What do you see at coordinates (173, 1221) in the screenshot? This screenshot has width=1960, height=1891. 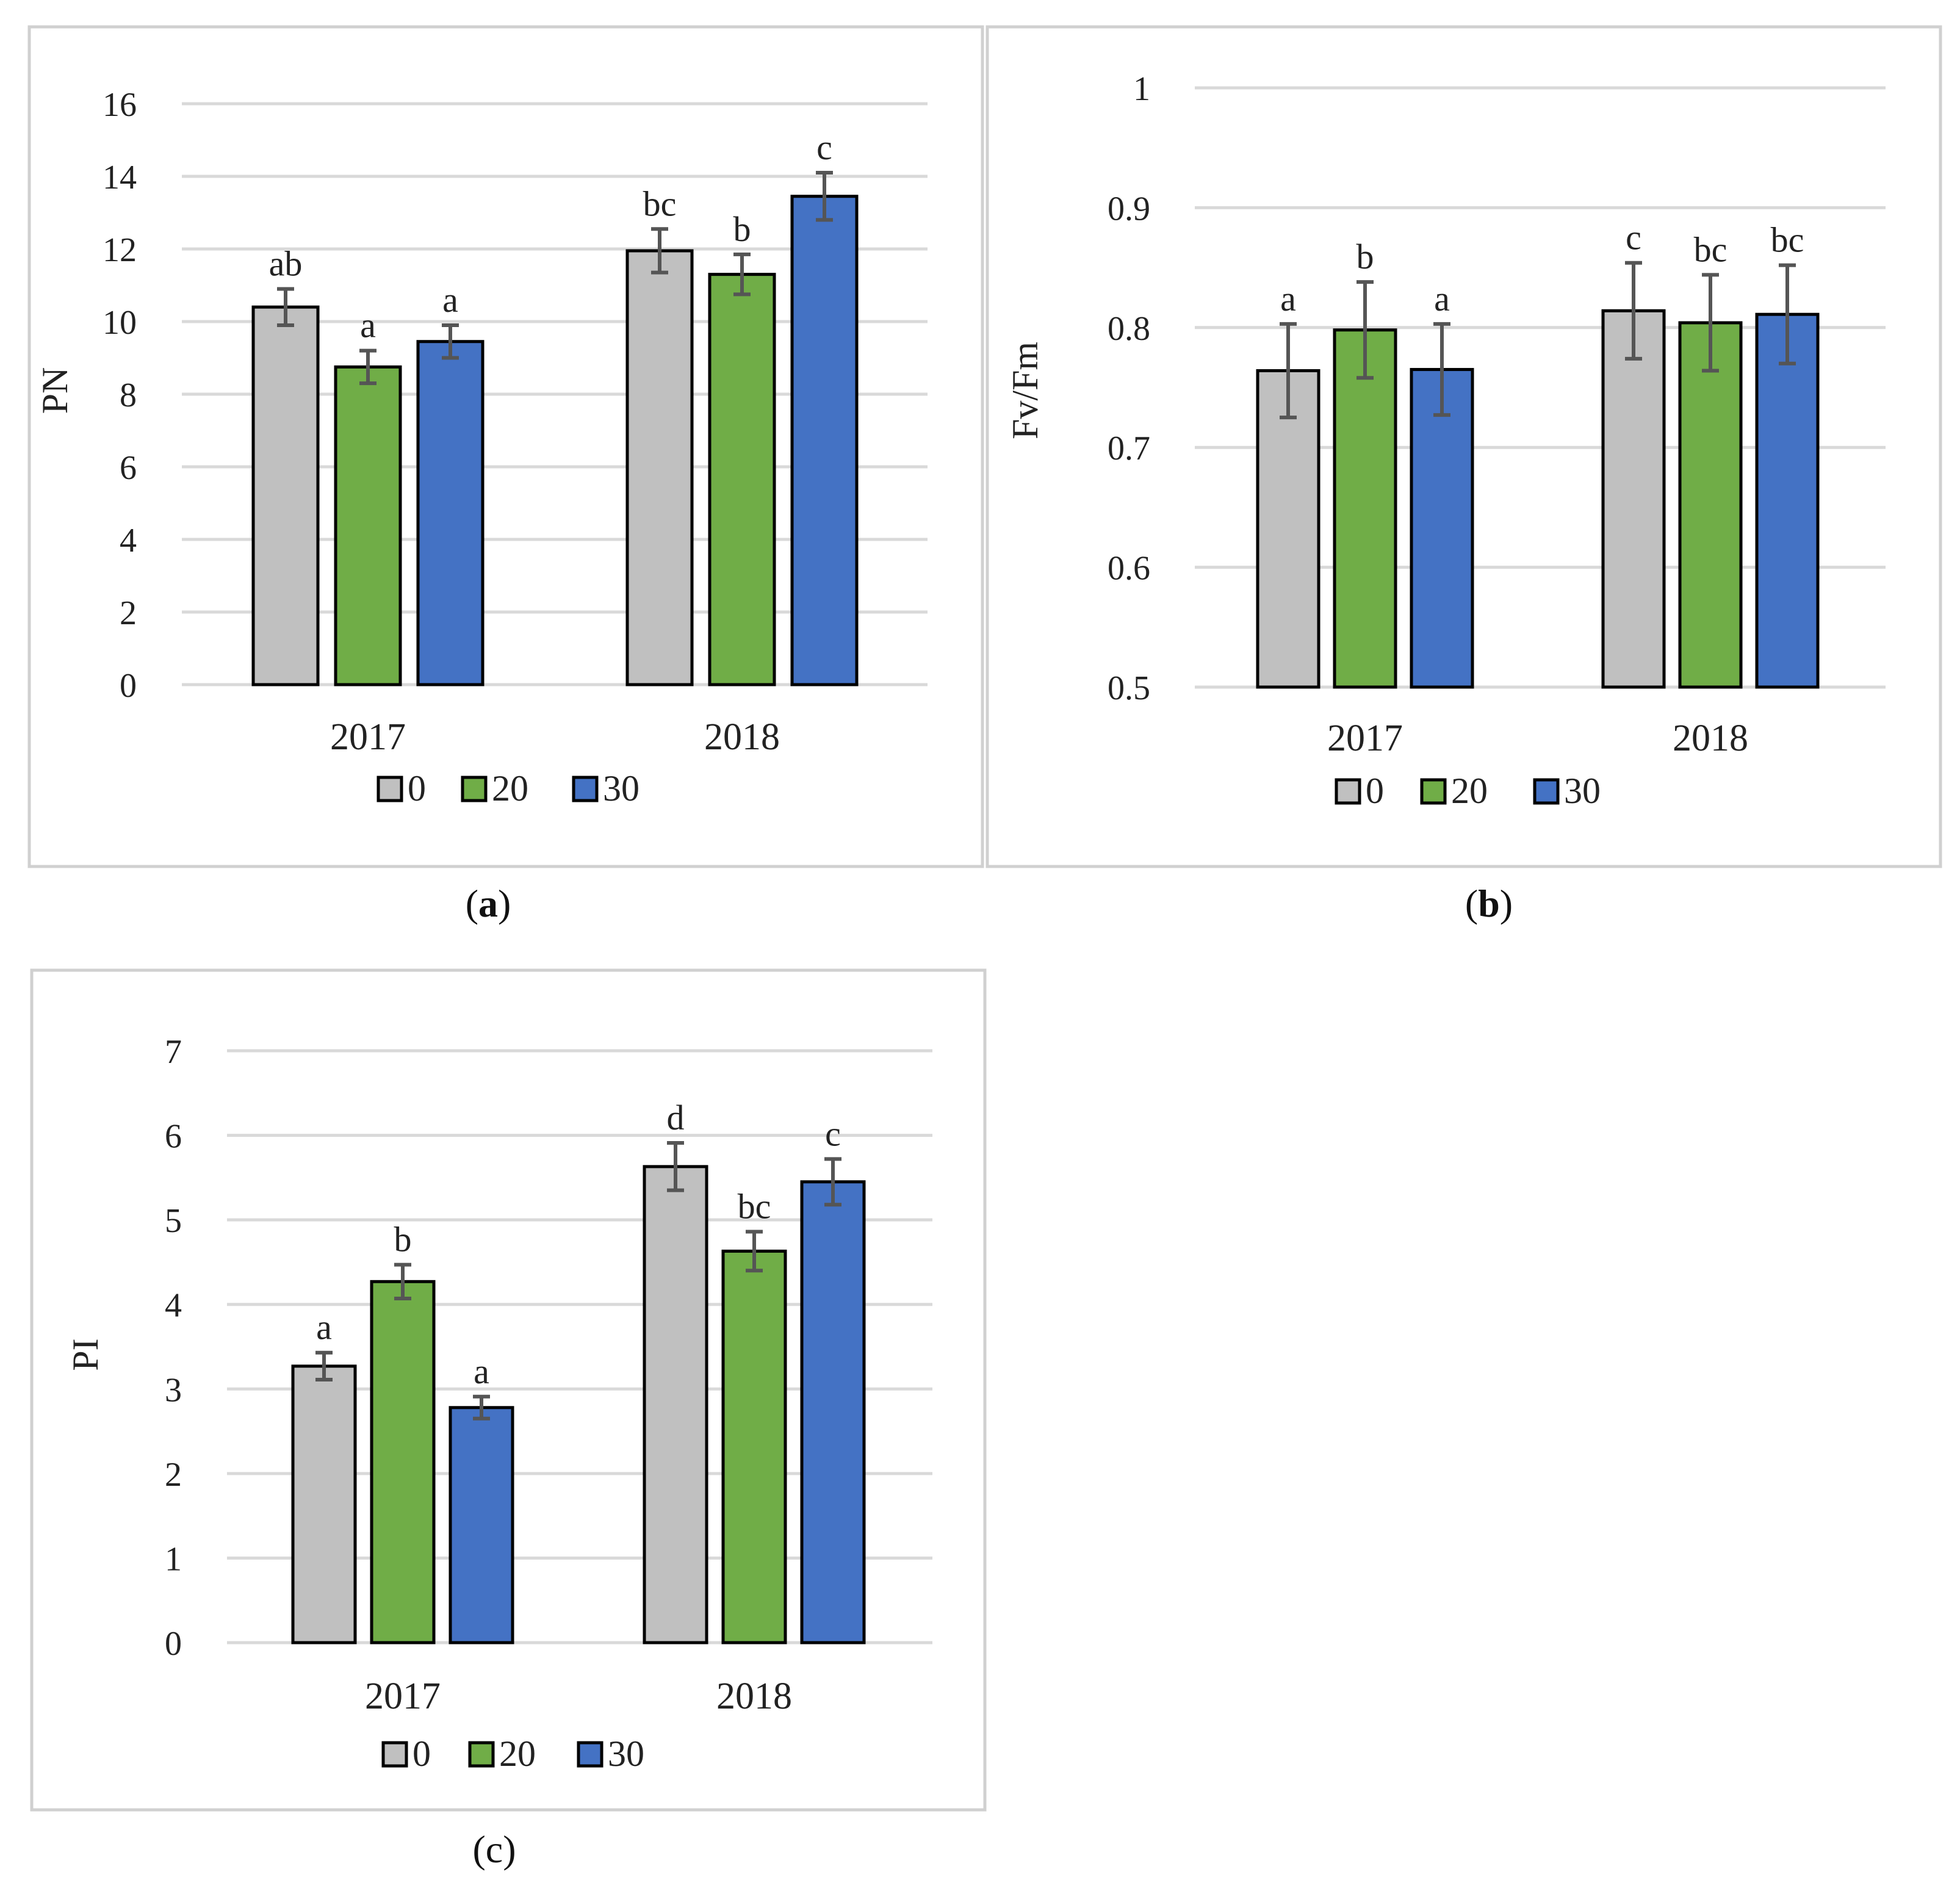 I see `y-tick-label: 5` at bounding box center [173, 1221].